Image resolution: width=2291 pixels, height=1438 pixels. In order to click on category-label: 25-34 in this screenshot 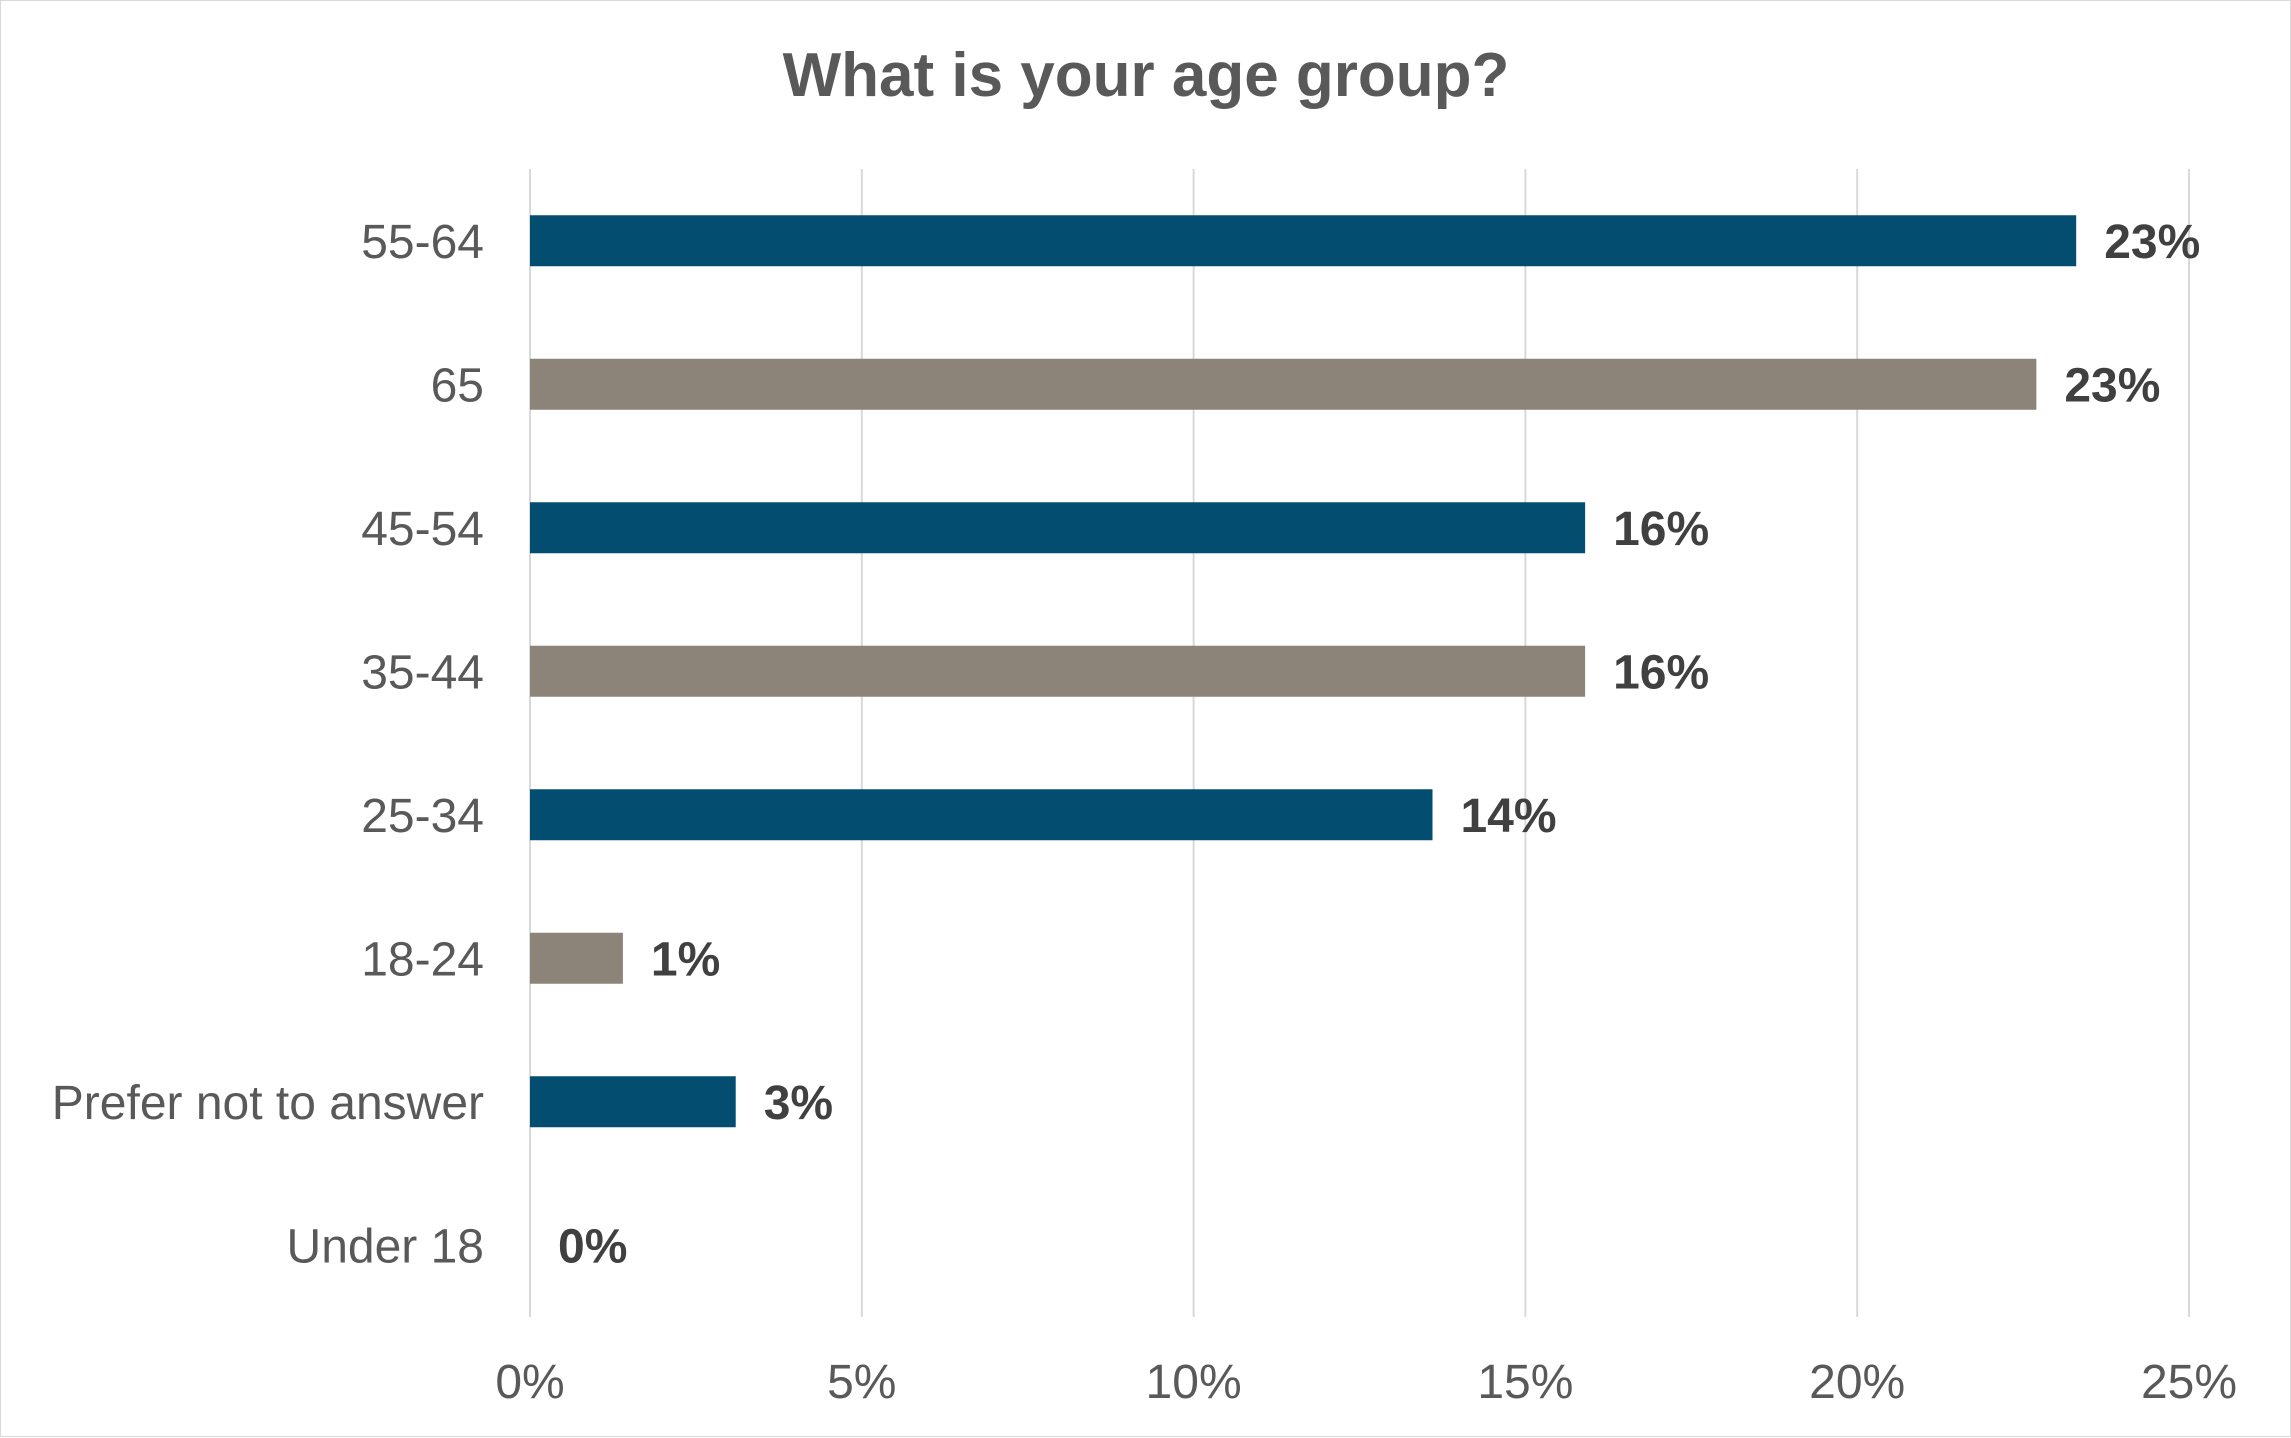, I will do `click(422, 816)`.